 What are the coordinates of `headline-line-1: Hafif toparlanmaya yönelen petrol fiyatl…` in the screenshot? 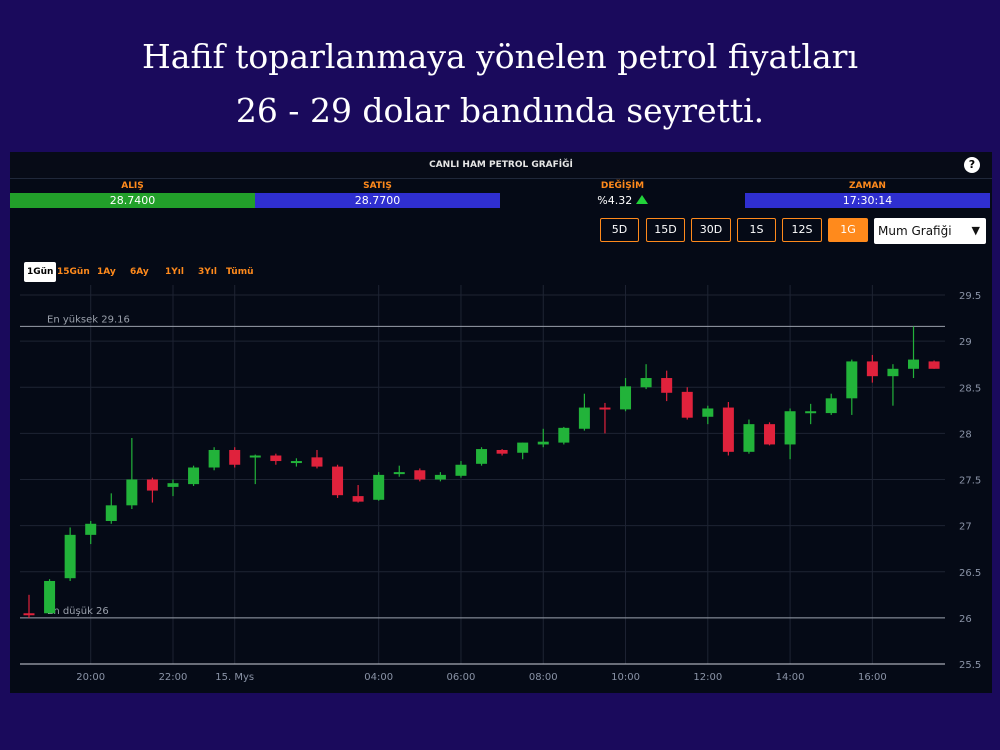 It's located at (500, 56).